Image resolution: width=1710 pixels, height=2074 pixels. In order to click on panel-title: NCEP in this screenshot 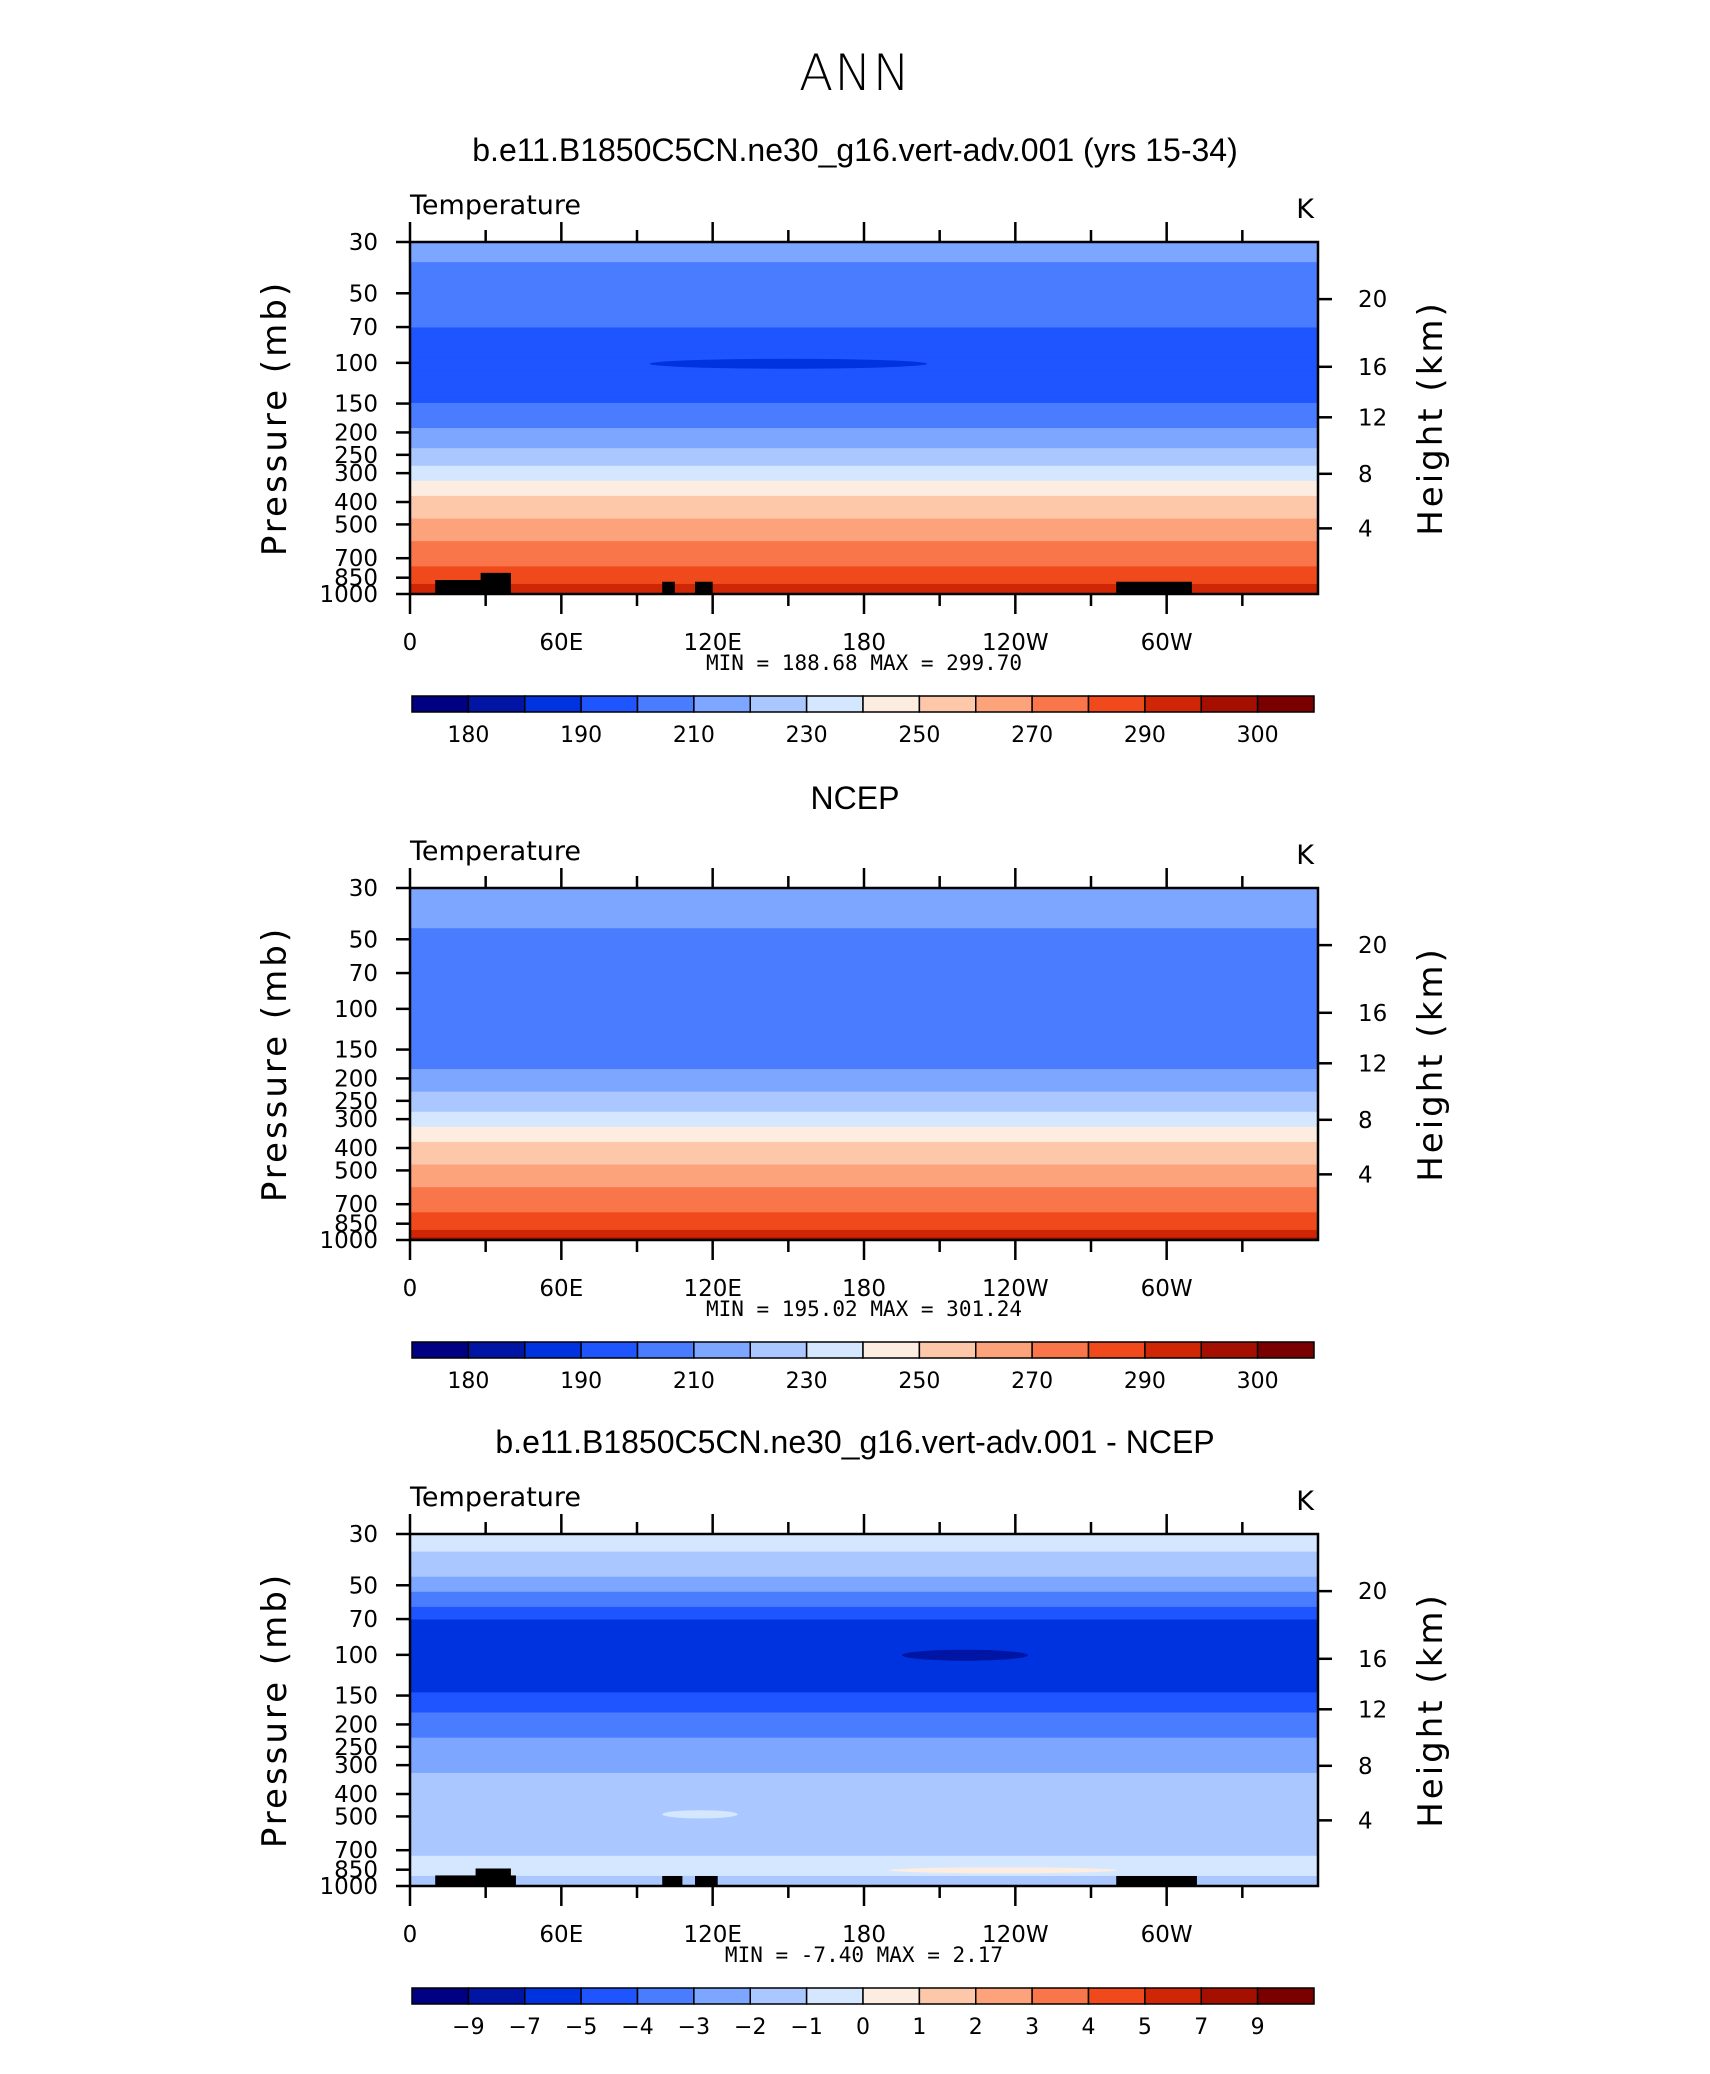, I will do `click(855, 798)`.